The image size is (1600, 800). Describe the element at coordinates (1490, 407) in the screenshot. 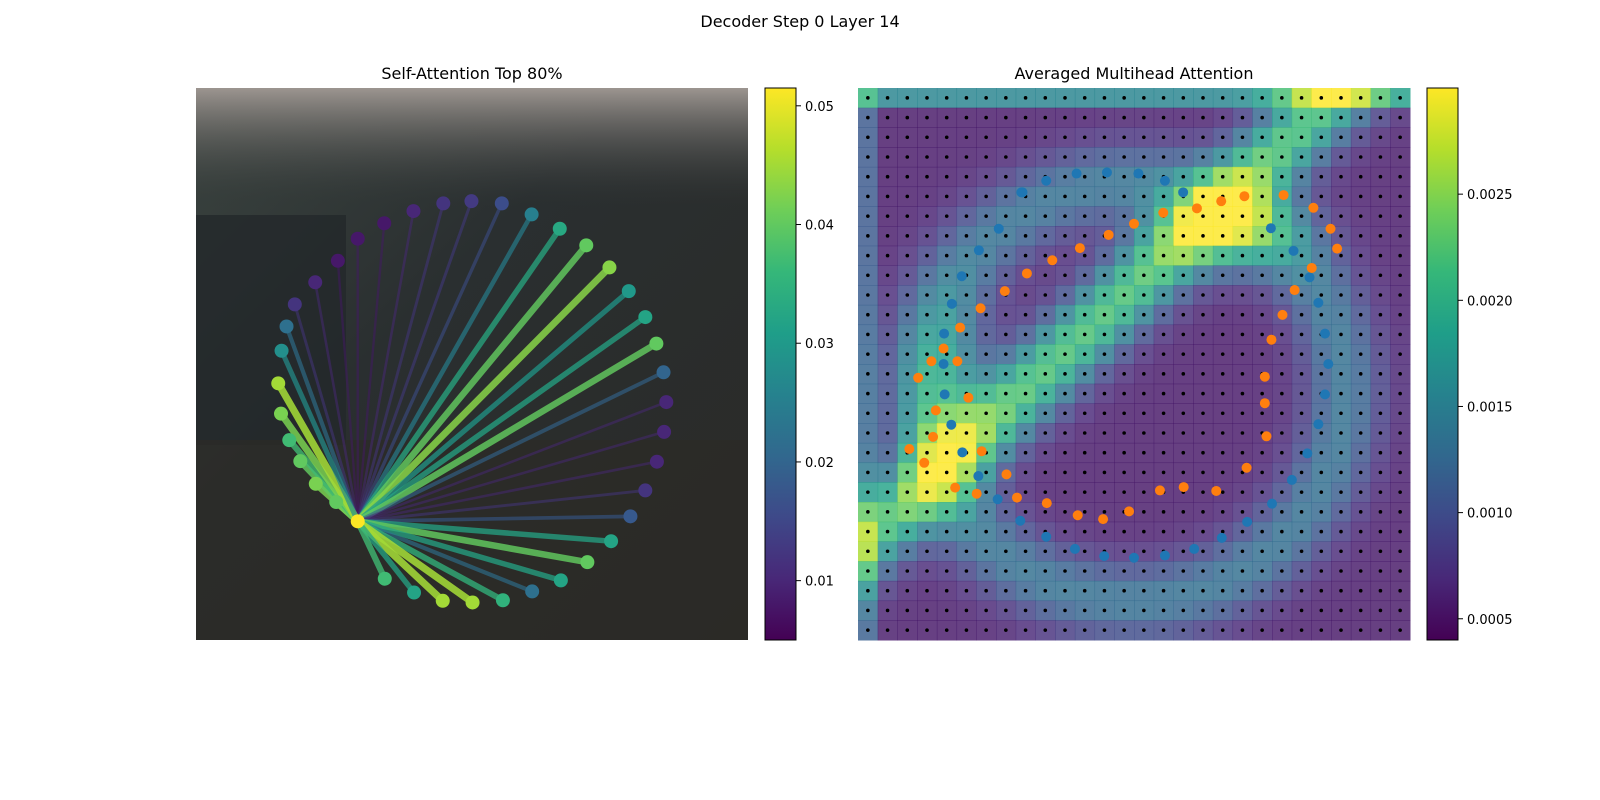

I see `right-colorbar-tick-label: 0.0015` at that location.